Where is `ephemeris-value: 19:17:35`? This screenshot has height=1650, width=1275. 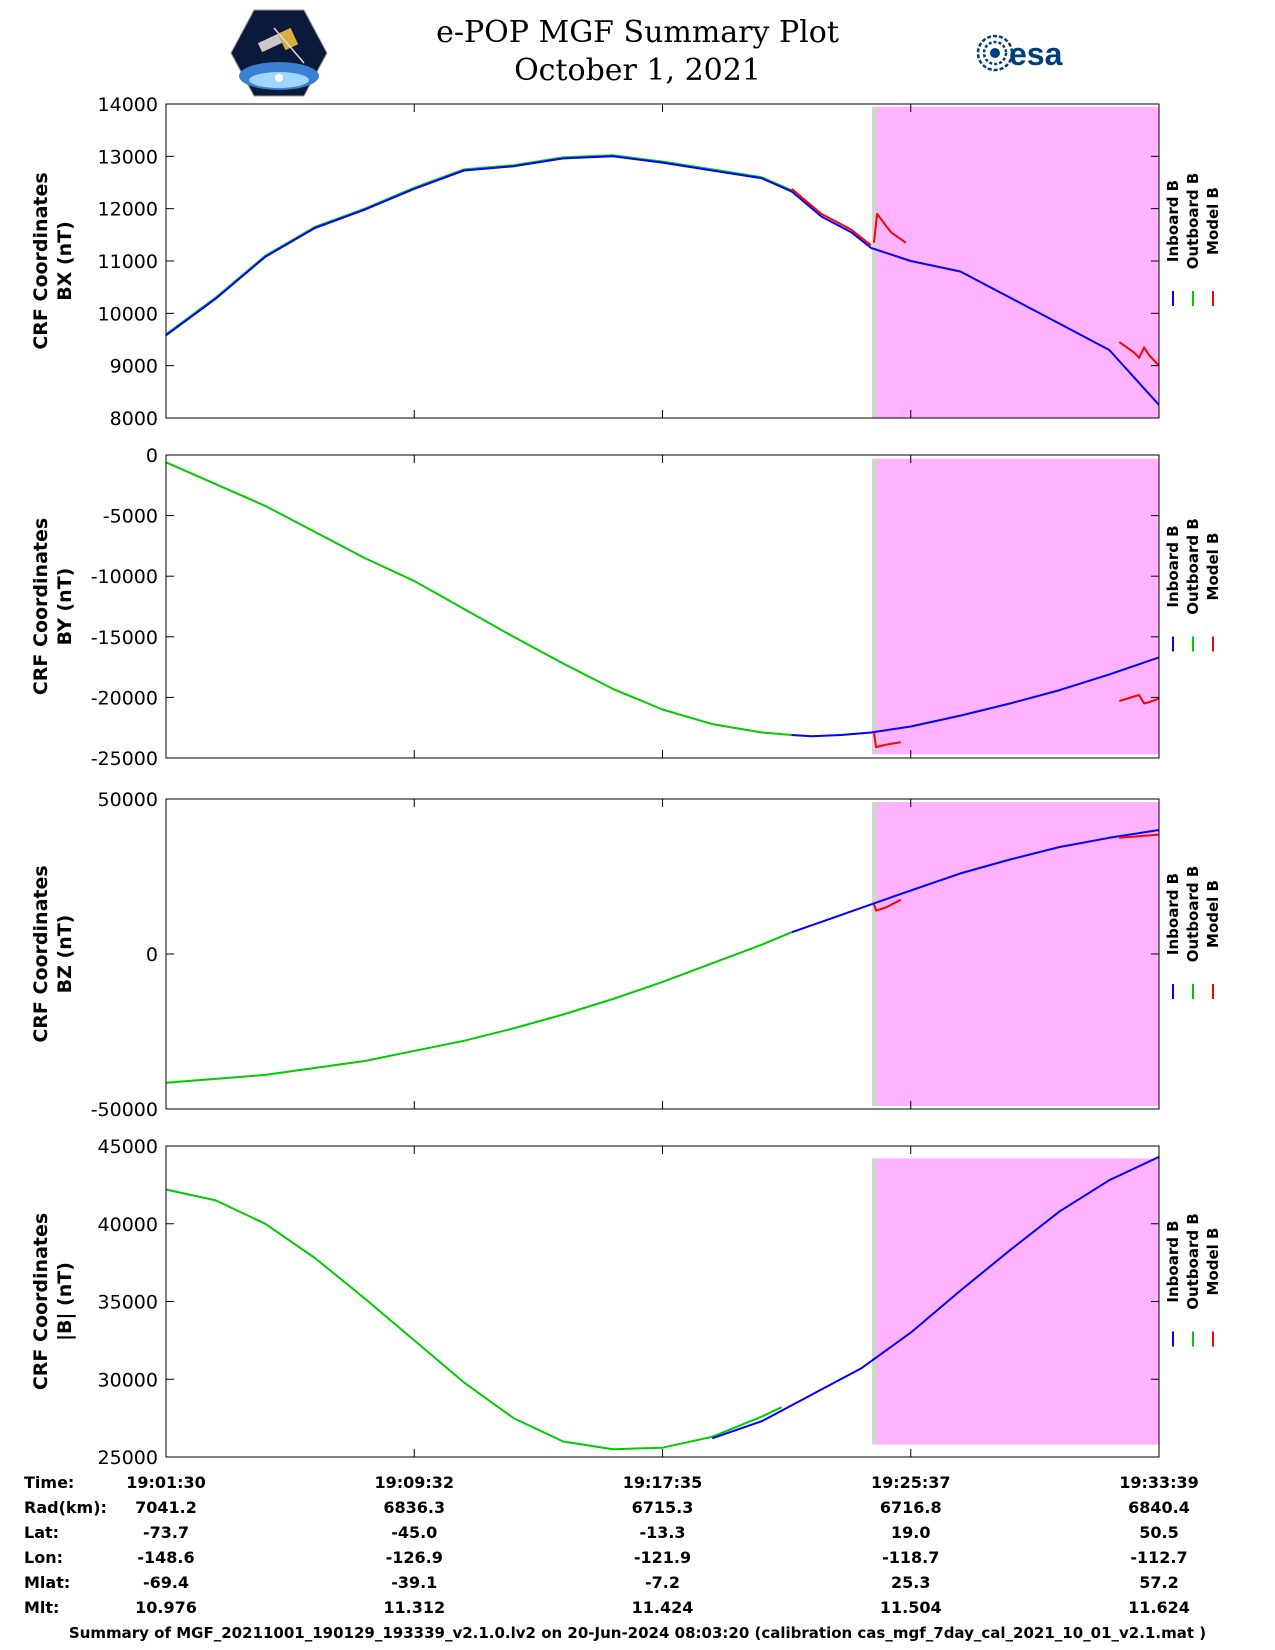 ephemeris-value: 19:17:35 is located at coordinates (663, 1482).